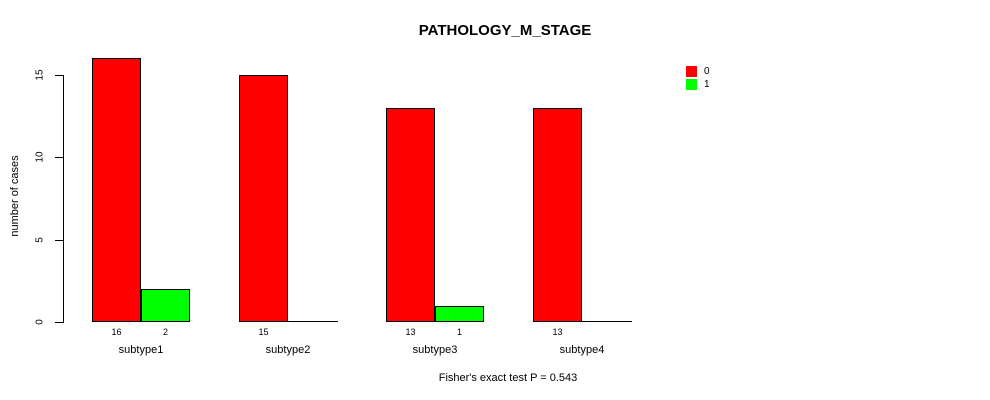  I want to click on y-tick-label: 5, so click(40, 240).